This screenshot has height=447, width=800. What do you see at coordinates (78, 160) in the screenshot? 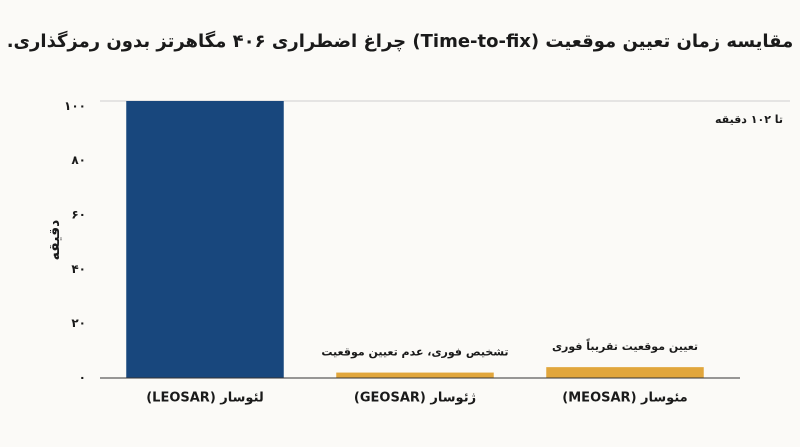
I see `y-tick-label: ۸۰` at bounding box center [78, 160].